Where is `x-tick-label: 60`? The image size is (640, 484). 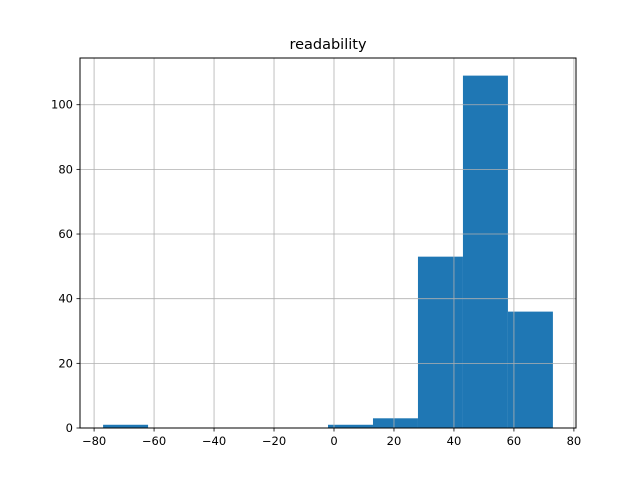
x-tick-label: 60 is located at coordinates (514, 441).